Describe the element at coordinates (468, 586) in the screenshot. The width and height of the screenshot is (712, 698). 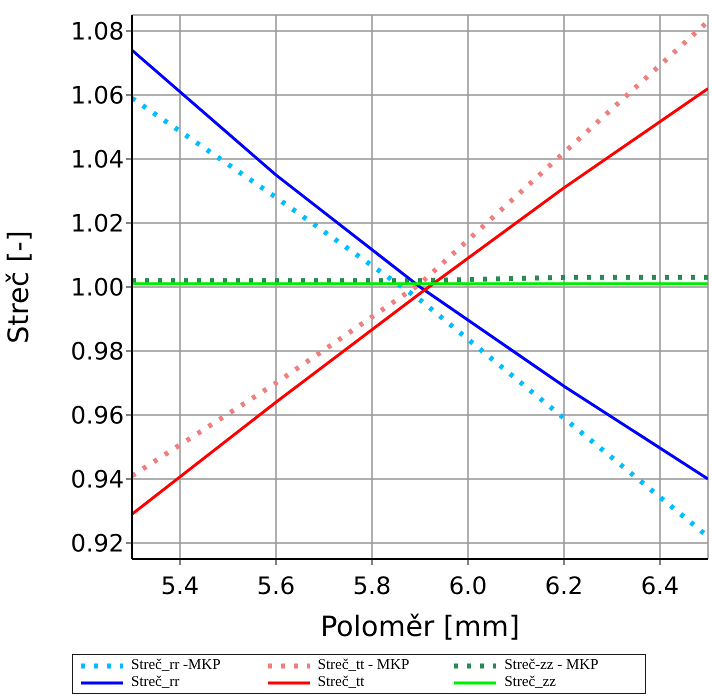
I see `x-tick-label: 6.0` at that location.